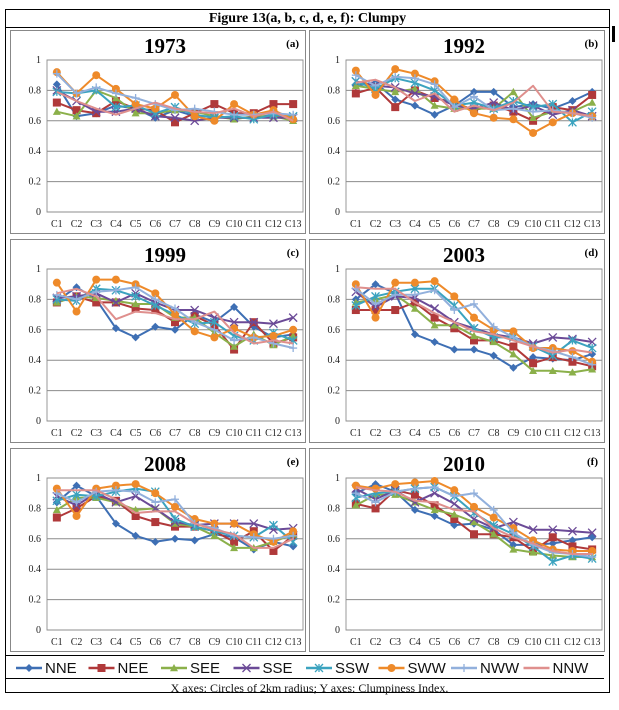 This screenshot has height=710, width=619. I want to click on series-line-nnw, so click(175, 519).